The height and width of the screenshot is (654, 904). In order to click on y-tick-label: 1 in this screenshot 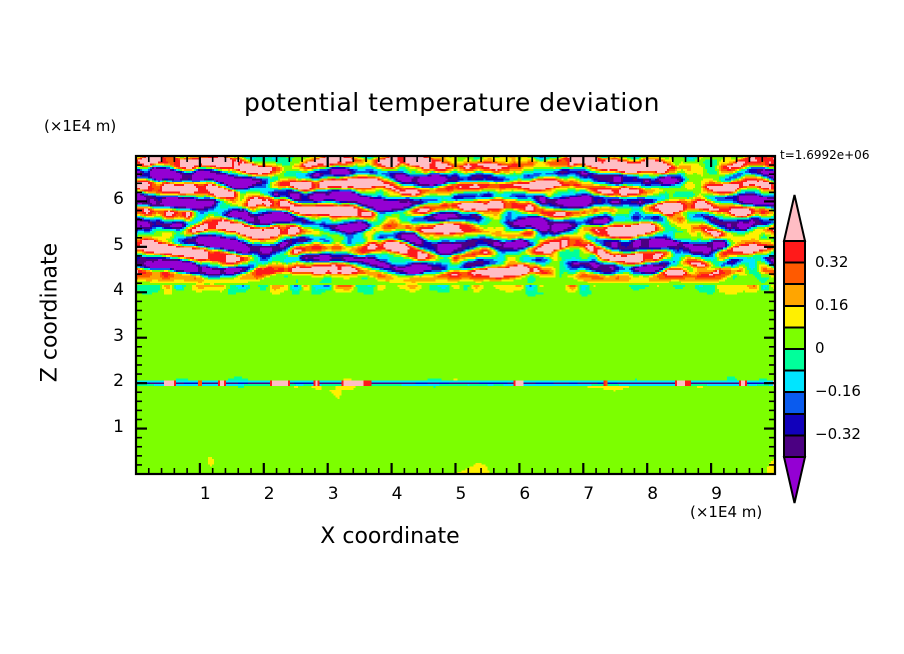, I will do `click(118, 426)`.